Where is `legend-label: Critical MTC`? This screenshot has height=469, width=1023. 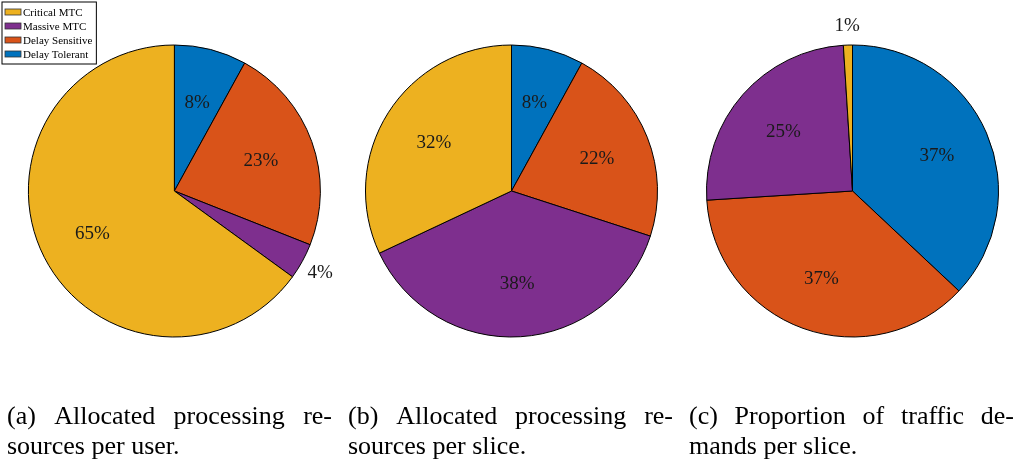
legend-label: Critical MTC is located at coordinates (53, 12).